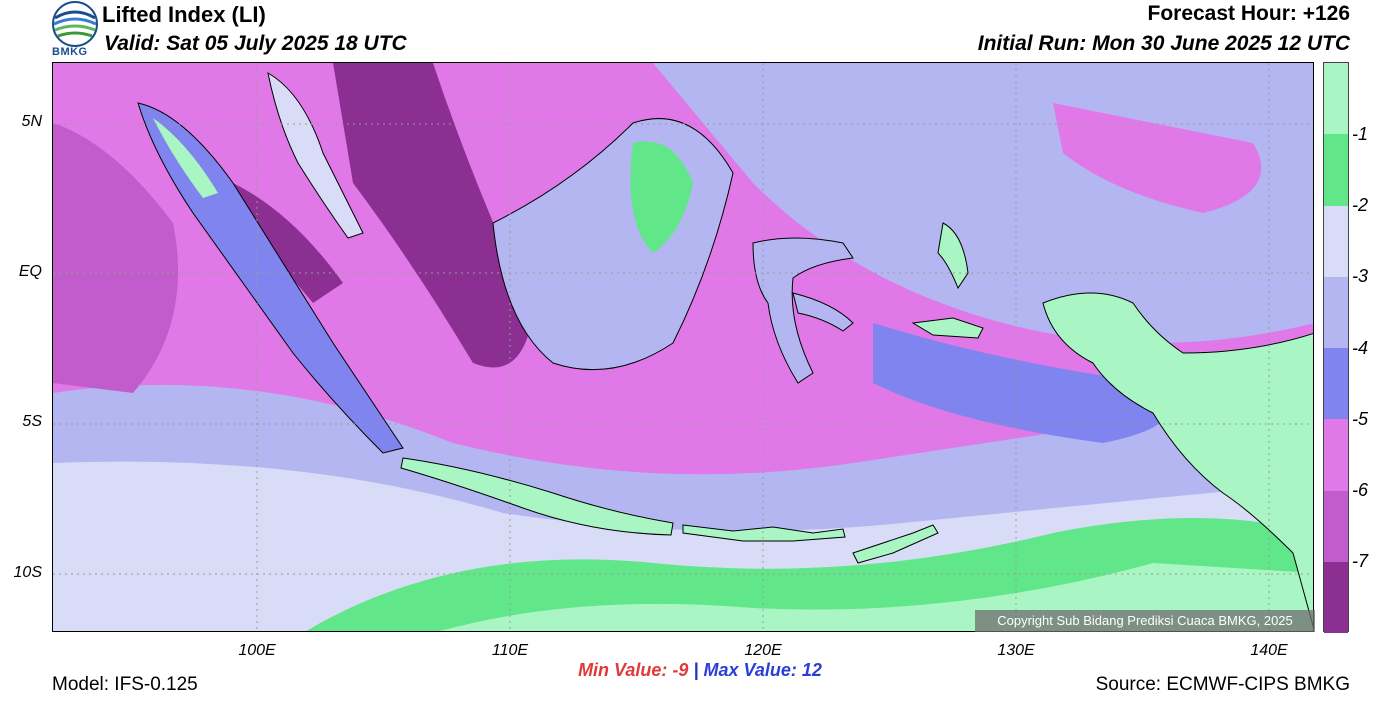 Image resolution: width=1400 pixels, height=709 pixels. What do you see at coordinates (70, 52) in the screenshot?
I see `logo-text: BMKG` at bounding box center [70, 52].